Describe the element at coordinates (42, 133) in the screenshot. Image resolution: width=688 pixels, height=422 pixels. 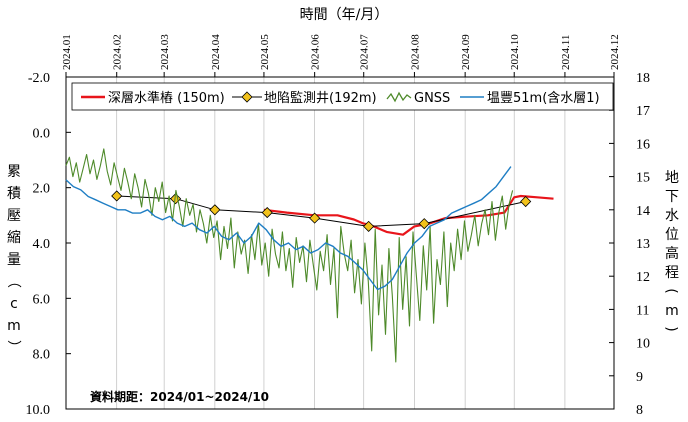
I see `y-left-tick-label: 0.0` at that location.